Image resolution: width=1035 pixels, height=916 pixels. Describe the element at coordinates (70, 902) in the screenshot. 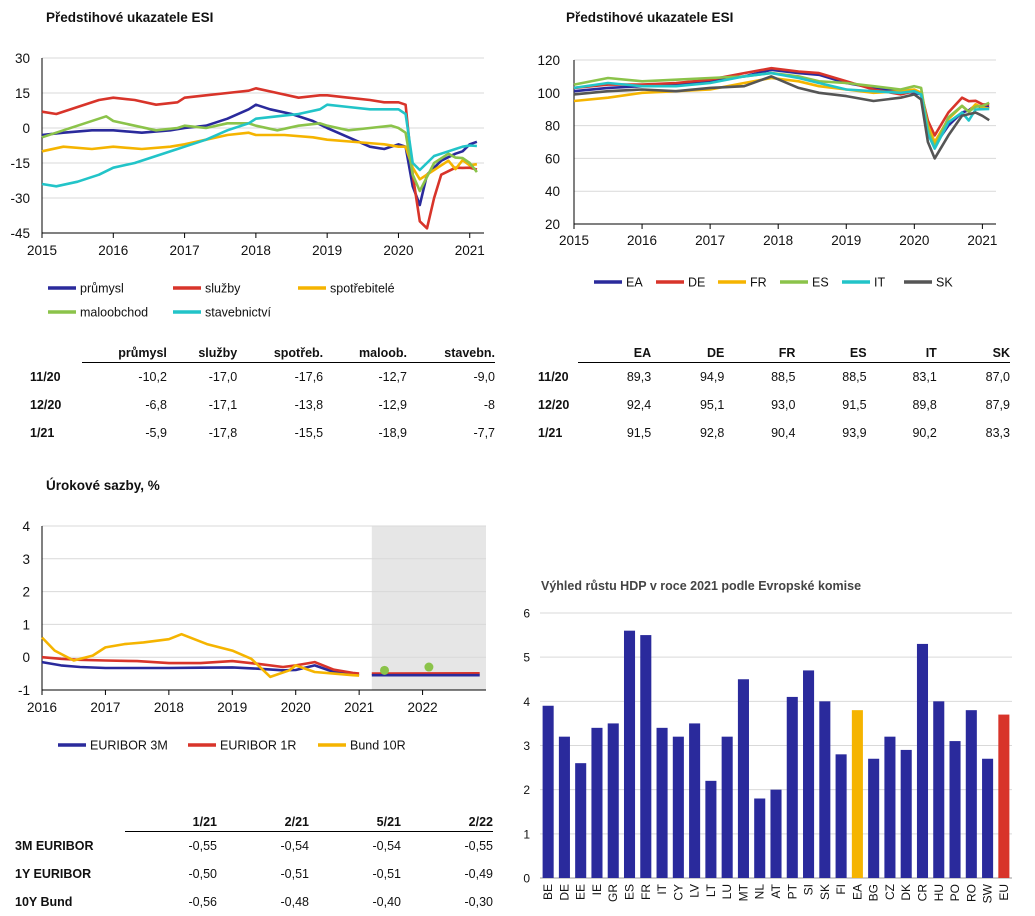

I see `row-label: 10Y Bund` at that location.